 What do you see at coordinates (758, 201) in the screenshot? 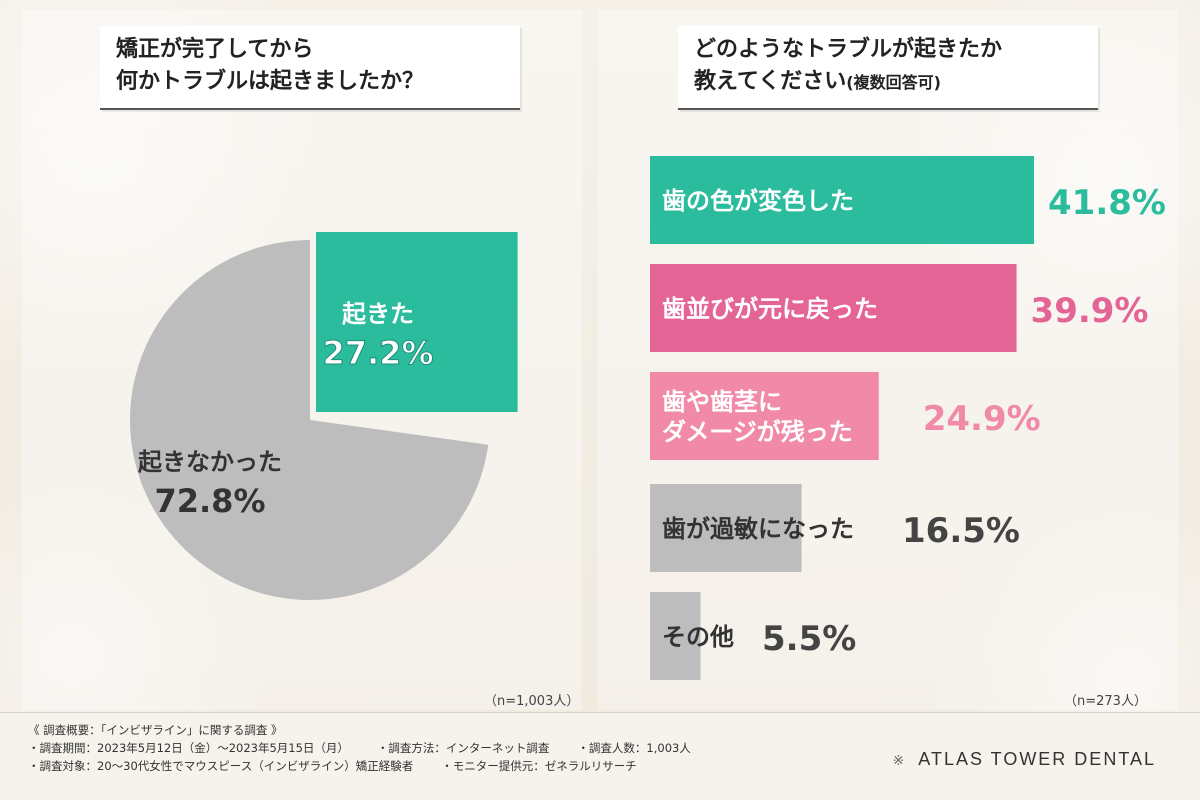
I see `bar-label-0: 歯の色が変色した` at bounding box center [758, 201].